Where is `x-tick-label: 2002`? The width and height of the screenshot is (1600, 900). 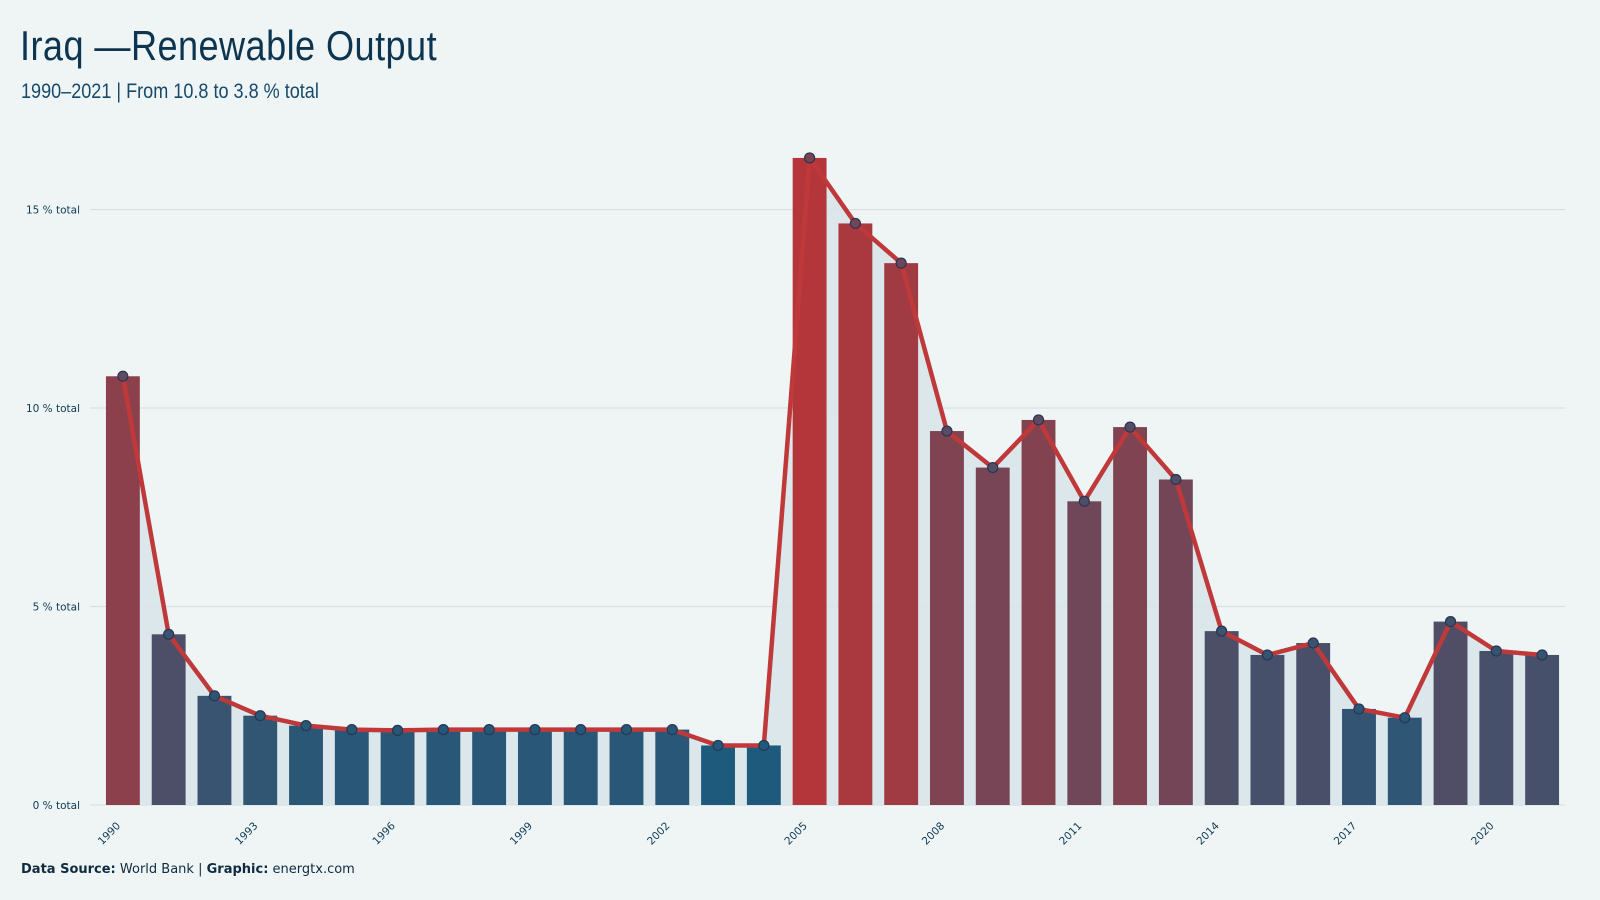 x-tick-label: 2002 is located at coordinates (658, 833).